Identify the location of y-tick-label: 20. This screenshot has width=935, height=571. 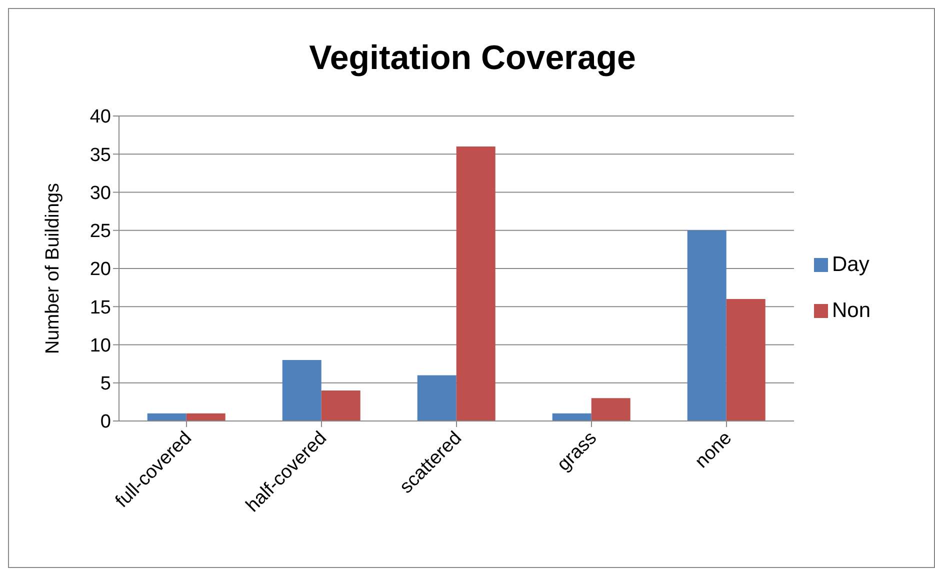
(100, 269).